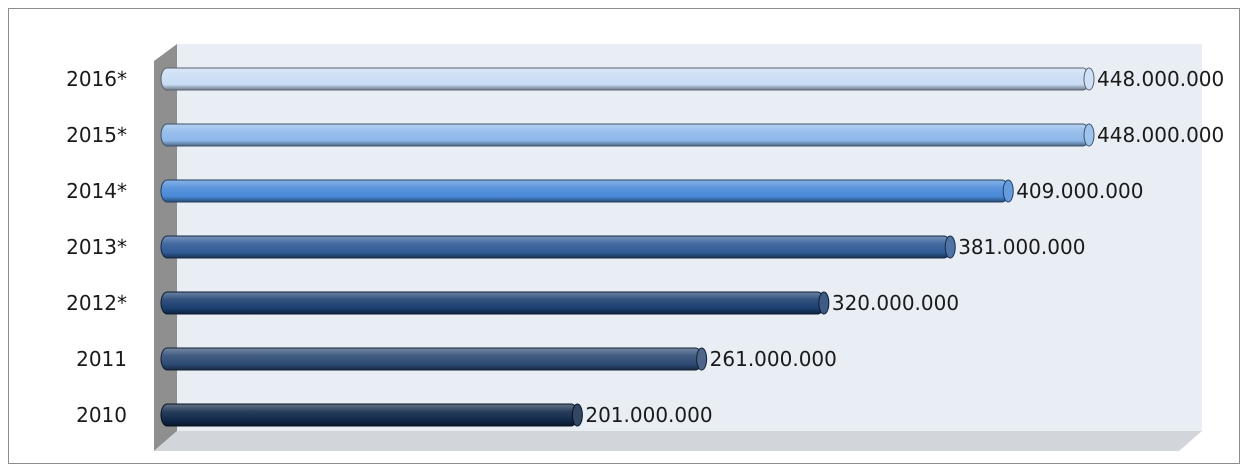 The height and width of the screenshot is (470, 1248). I want to click on category-label: 2014*, so click(96, 191).